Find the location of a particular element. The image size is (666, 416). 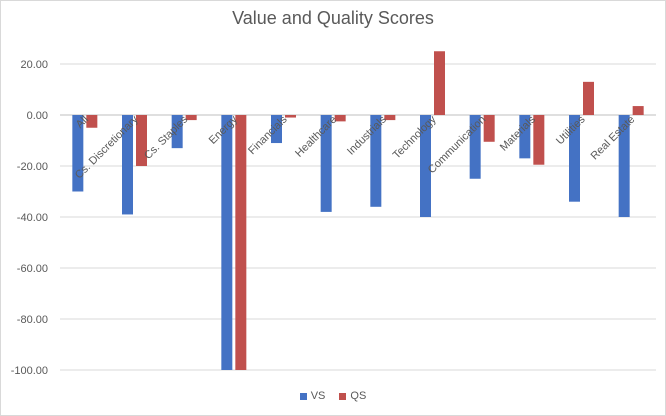

y-tick-label: -100.00 is located at coordinates (29, 371).